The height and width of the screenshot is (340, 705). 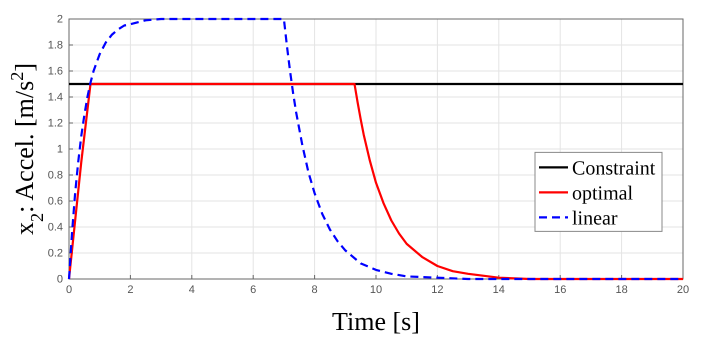 I want to click on y-tick-label: 0.6, so click(x=55, y=202).